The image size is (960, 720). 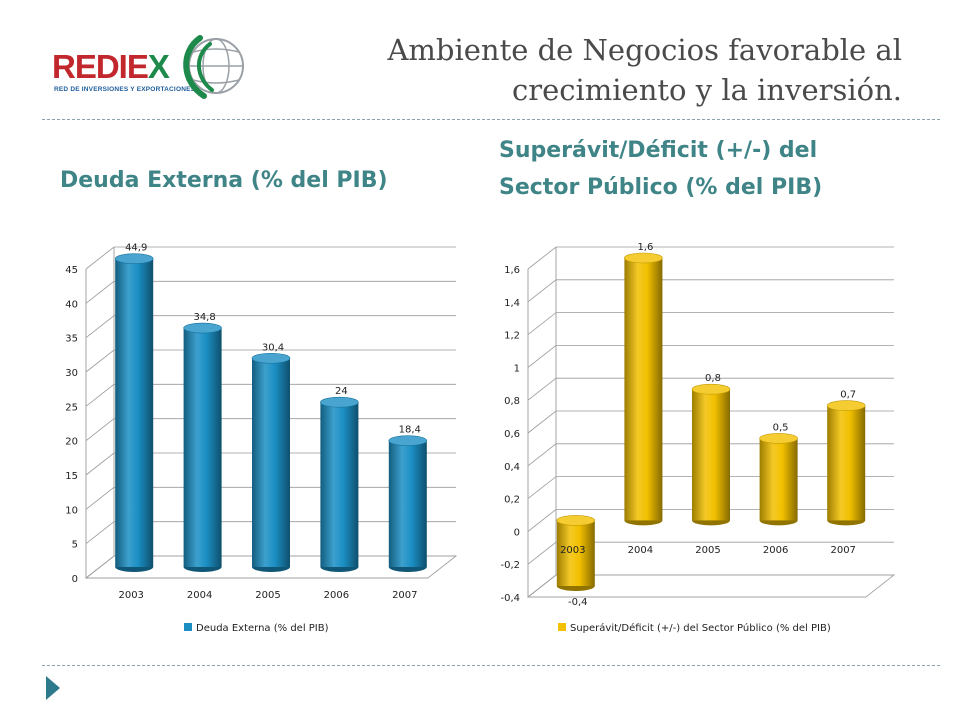 What do you see at coordinates (512, 270) in the screenshot?
I see `y-tick-label: 1,6` at bounding box center [512, 270].